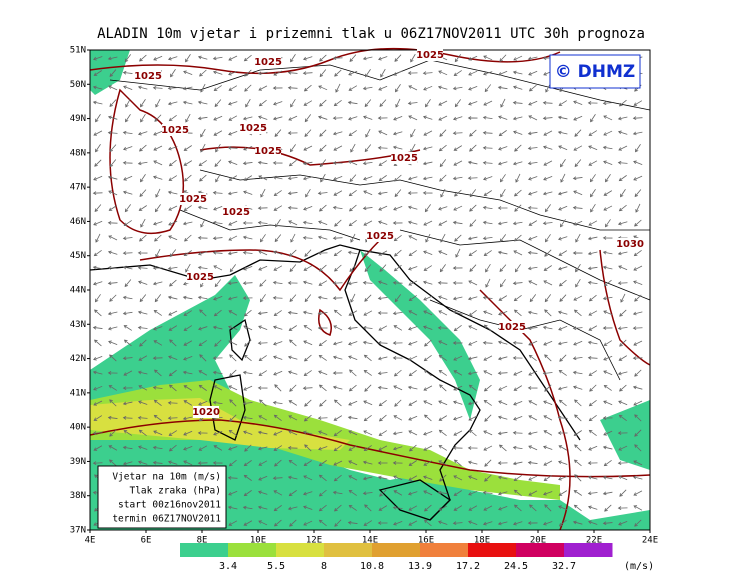 Image resolution: width=740 pixels, height=582 pixels. Describe the element at coordinates (538, 541) in the screenshot. I see `lon-label: 20E` at that location.